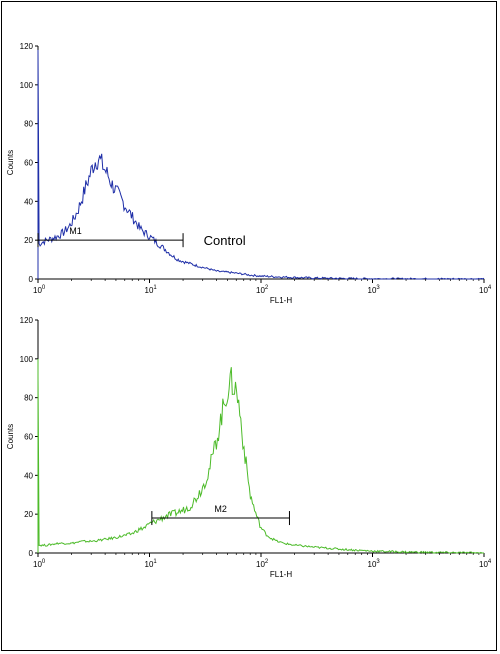 The image size is (500, 654). I want to click on control-label: Control, so click(225, 240).